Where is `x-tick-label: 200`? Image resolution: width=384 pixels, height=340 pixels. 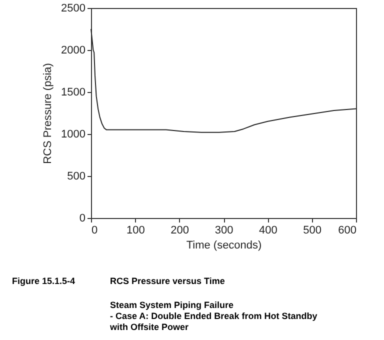 x-tick-label: 200 is located at coordinates (180, 230).